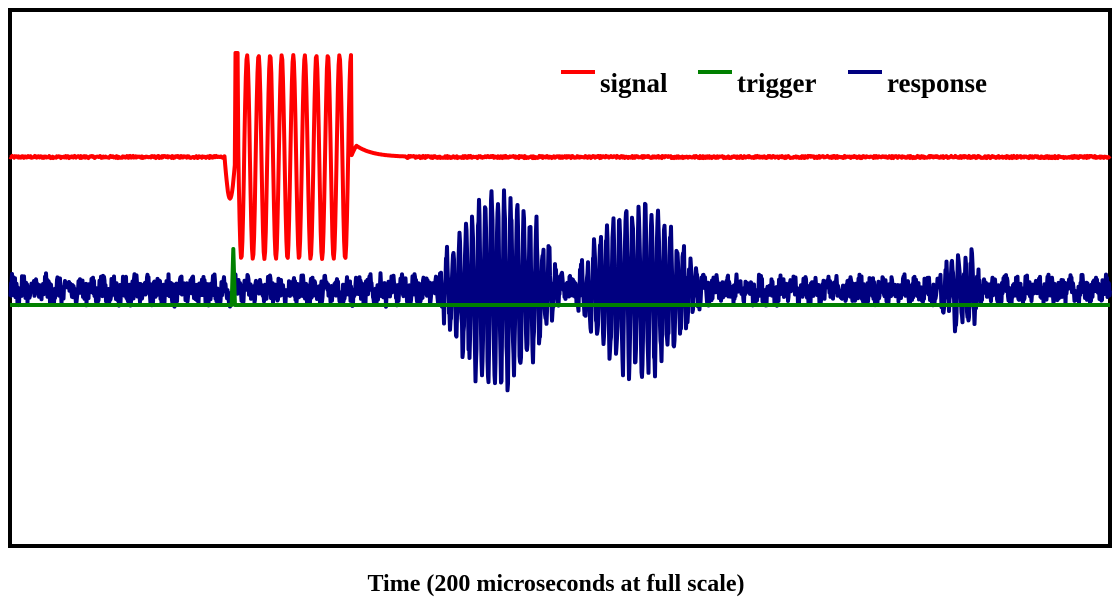  What do you see at coordinates (937, 83) in the screenshot?
I see `legend-label-response: response` at bounding box center [937, 83].